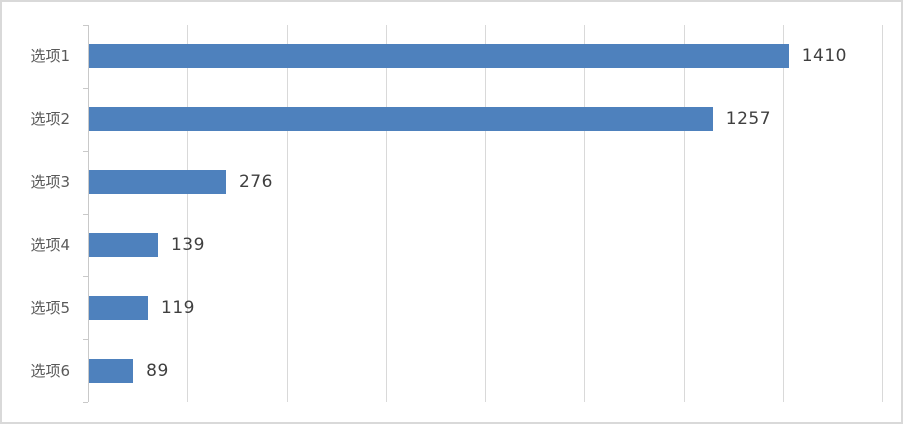 The width and height of the screenshot is (903, 424). Describe the element at coordinates (111, 370) in the screenshot. I see `bar-选项6` at that location.